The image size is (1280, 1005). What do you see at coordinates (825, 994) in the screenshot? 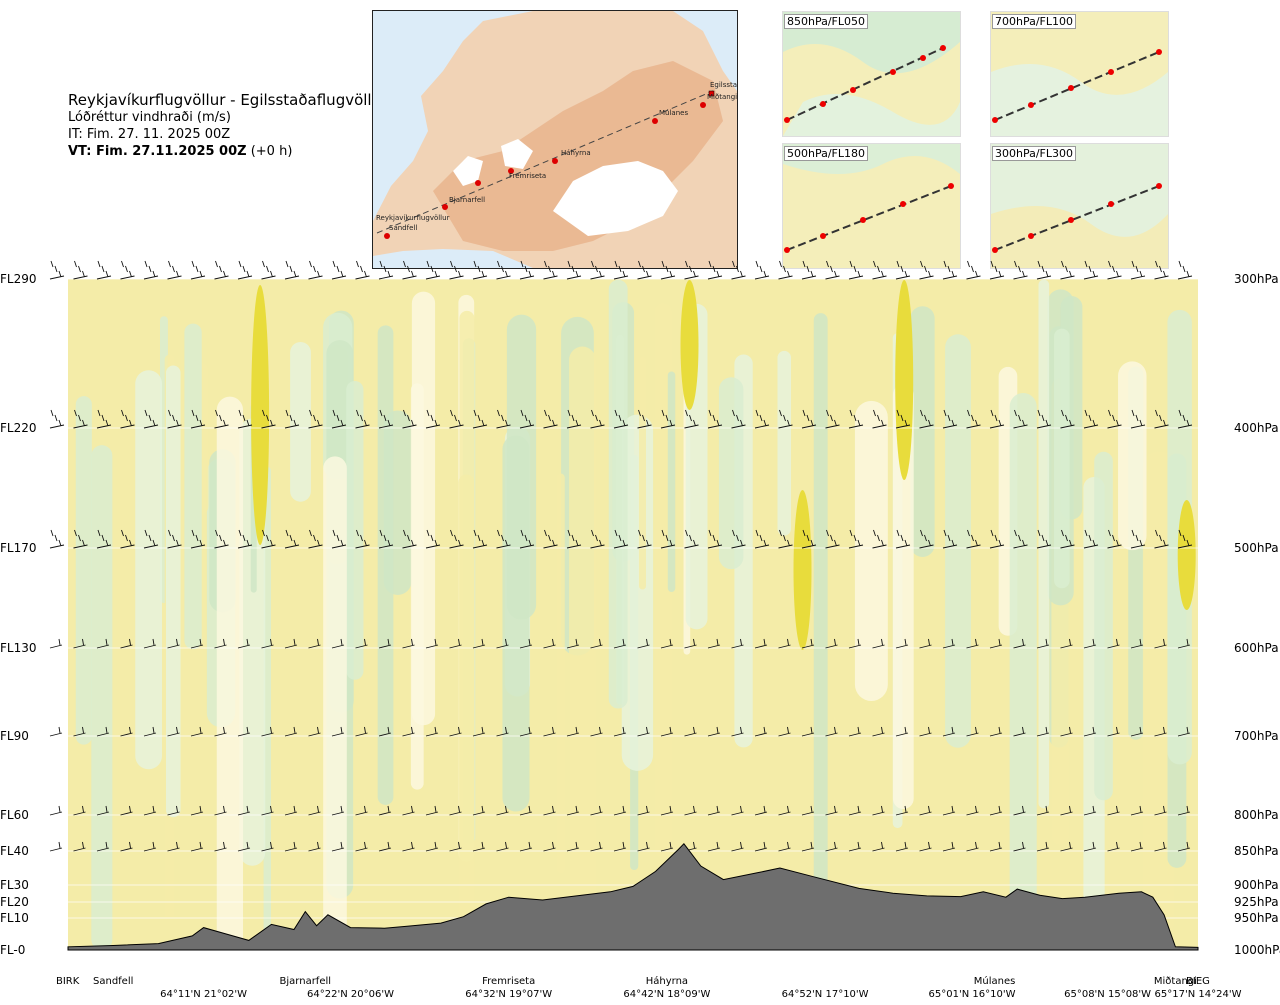
I see `coordinate-tick-label: 64°52'N 17°10'W` at bounding box center [825, 994].